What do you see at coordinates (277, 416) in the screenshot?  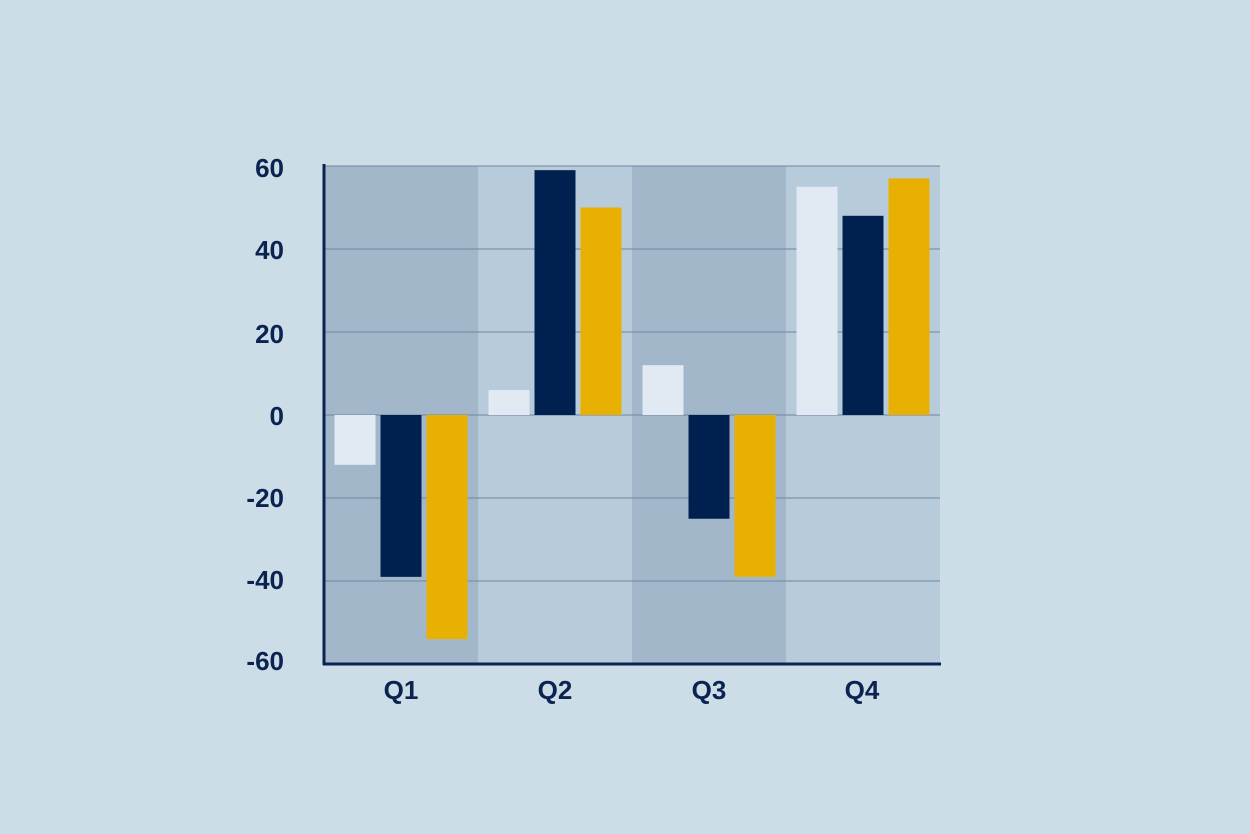 I see `y-tick-label: 0` at bounding box center [277, 416].